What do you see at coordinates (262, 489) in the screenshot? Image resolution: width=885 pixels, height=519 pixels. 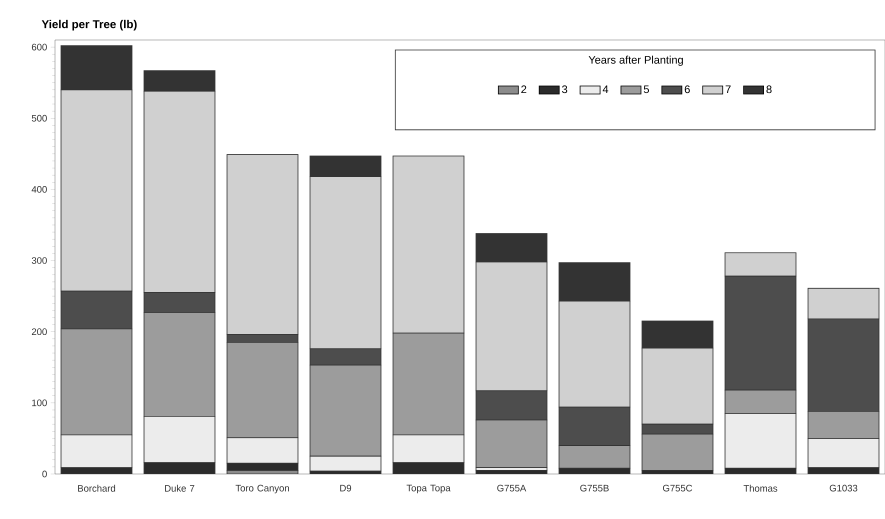 I see `x-tick-label: Toro Canyon` at bounding box center [262, 489].